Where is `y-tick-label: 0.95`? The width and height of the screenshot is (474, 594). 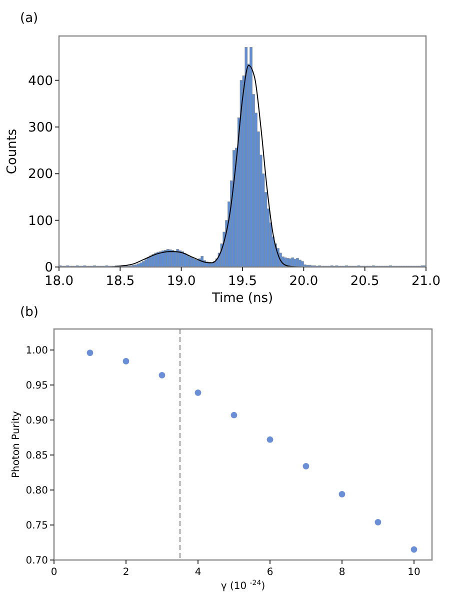
y-tick-label: 0.95 is located at coordinates (37, 386).